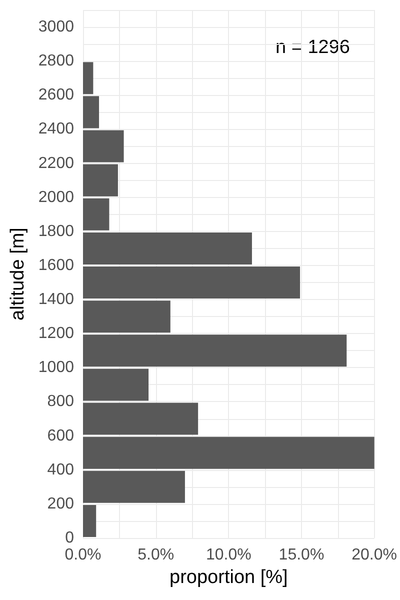 Image resolution: width=400 pixels, height=600 pixels. Describe the element at coordinates (156, 555) in the screenshot. I see `x-tick-label: 5.0%` at that location.